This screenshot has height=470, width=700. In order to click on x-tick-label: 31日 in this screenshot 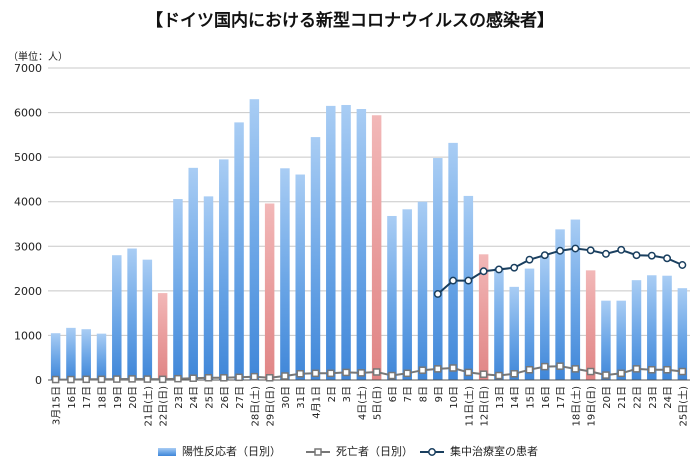, I will do `click(301, 397)`.